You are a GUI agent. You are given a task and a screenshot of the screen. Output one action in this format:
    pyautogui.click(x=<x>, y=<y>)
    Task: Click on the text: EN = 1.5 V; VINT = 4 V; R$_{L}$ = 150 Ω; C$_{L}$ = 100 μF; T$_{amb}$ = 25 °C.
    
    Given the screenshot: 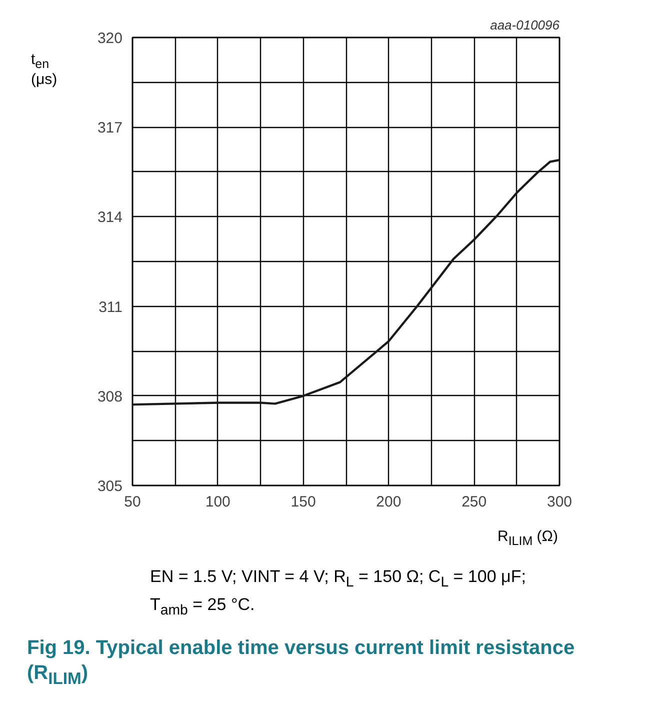 What is the action you would take?
    pyautogui.click(x=338, y=592)
    